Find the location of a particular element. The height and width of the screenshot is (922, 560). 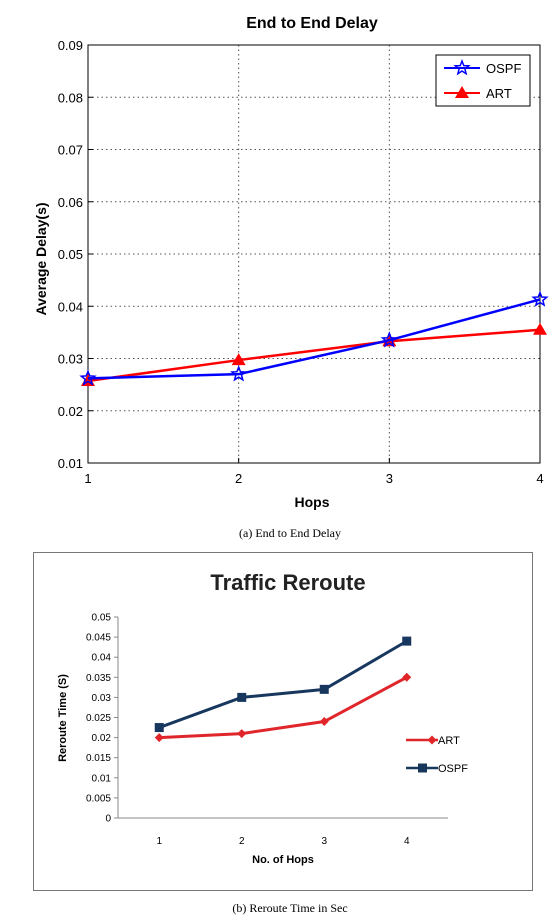

chart2-y-tick-label: 0 is located at coordinates (108, 819).